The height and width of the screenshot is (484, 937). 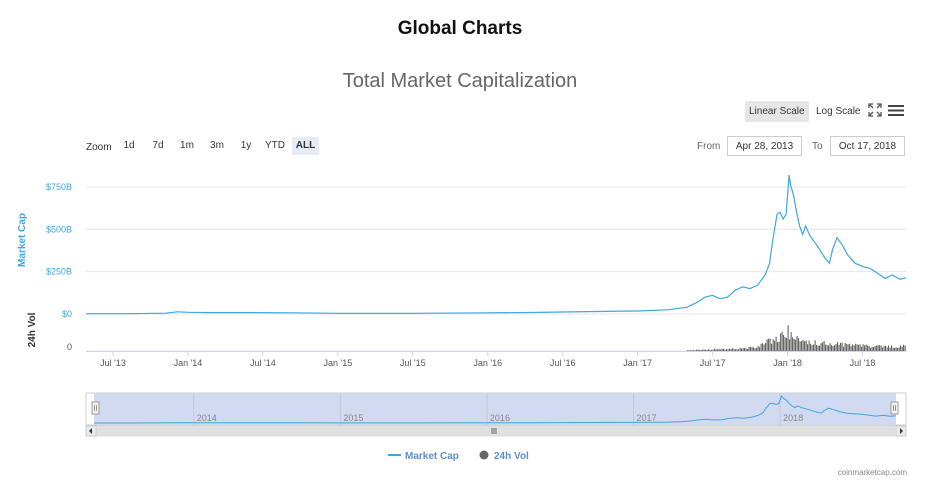 I want to click on zoom-all-button: ALL, so click(x=305, y=146).